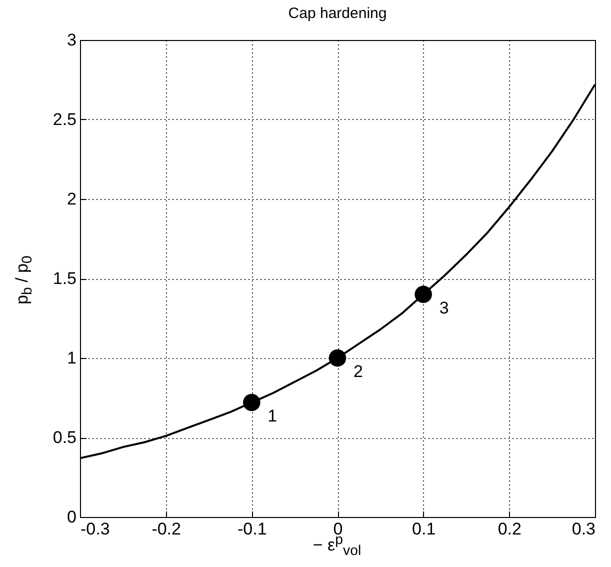  What do you see at coordinates (358, 371) in the screenshot?
I see `annotation: 2` at bounding box center [358, 371].